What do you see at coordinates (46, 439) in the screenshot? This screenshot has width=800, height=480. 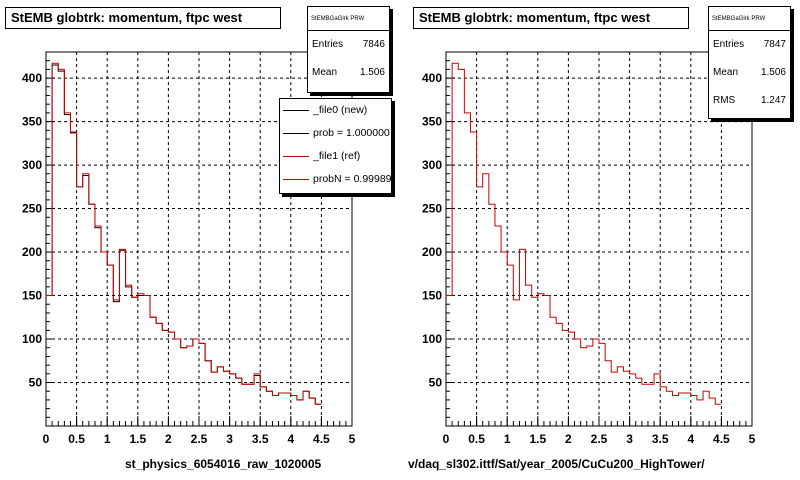 I see `left-xtick-label-0: 0` at bounding box center [46, 439].